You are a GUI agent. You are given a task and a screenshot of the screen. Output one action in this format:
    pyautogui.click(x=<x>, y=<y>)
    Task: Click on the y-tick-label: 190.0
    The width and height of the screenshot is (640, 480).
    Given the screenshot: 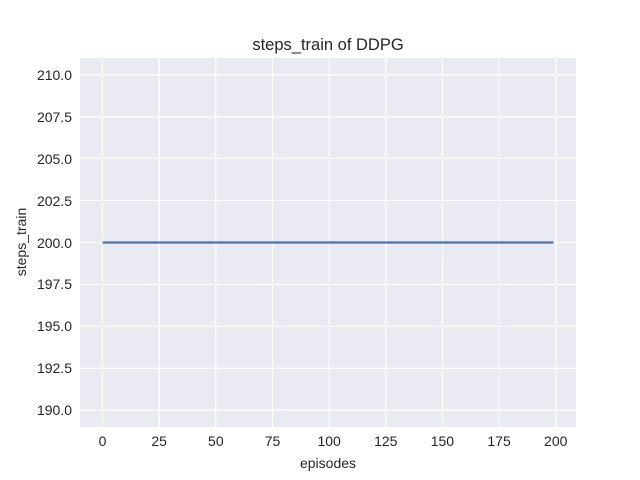 What is the action you would take?
    pyautogui.click(x=54, y=410)
    